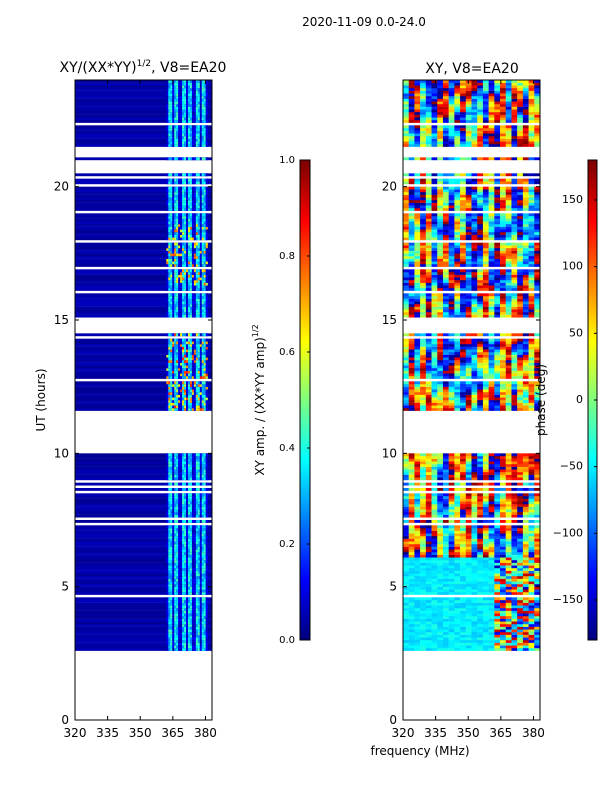 This screenshot has height=800, width=600. What do you see at coordinates (287, 544) in the screenshot?
I see `amplitude-colorbar-tick-label: 0.2` at bounding box center [287, 544].